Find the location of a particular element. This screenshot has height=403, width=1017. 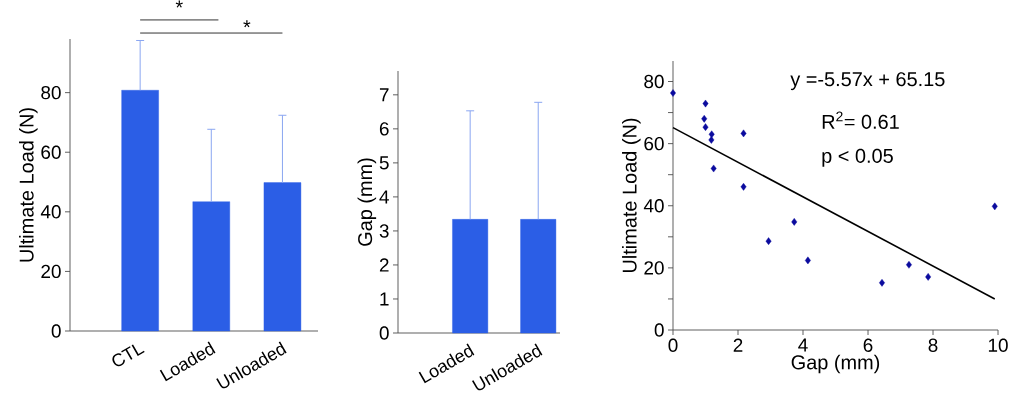

x-tick-label: 2 is located at coordinates (738, 345).